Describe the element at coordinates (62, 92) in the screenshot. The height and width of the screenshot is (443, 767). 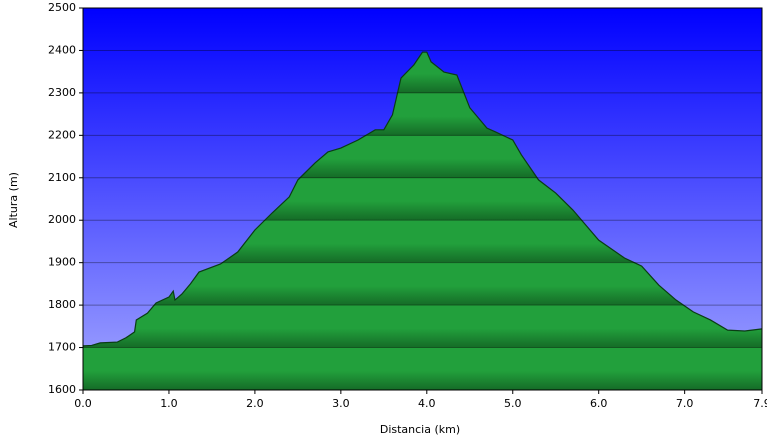
I see `y-tick-label: 2300` at that location.